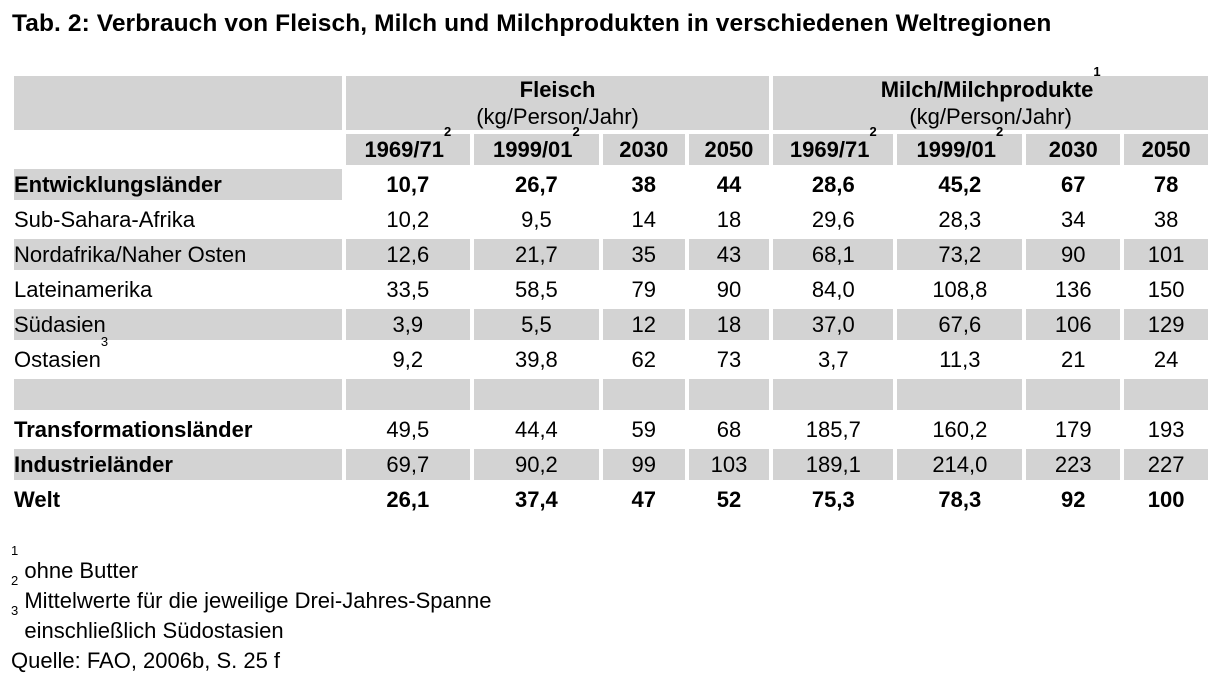 The width and height of the screenshot is (1226, 688). Describe the element at coordinates (960, 184) in the screenshot. I see `value-cell: 45,2` at that location.